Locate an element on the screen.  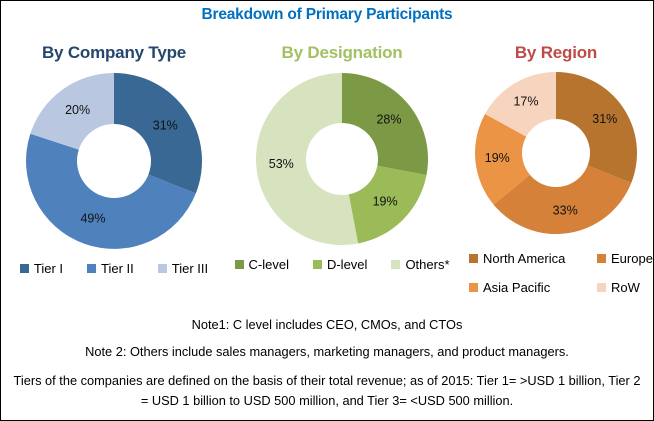
legend-item-row: RoW is located at coordinates (625, 287).